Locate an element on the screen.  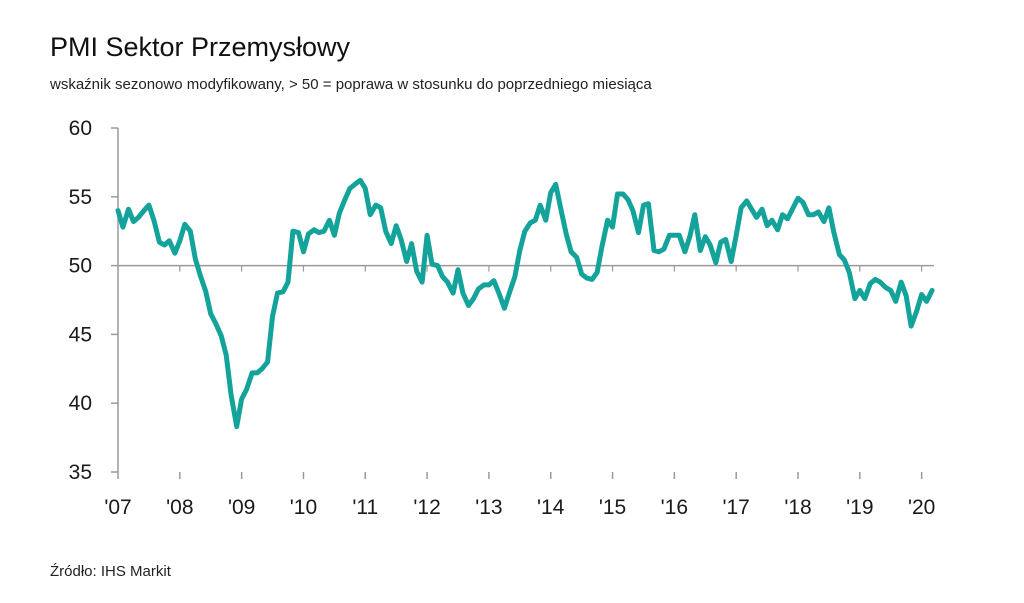
x-tick-label: '13 is located at coordinates (488, 507).